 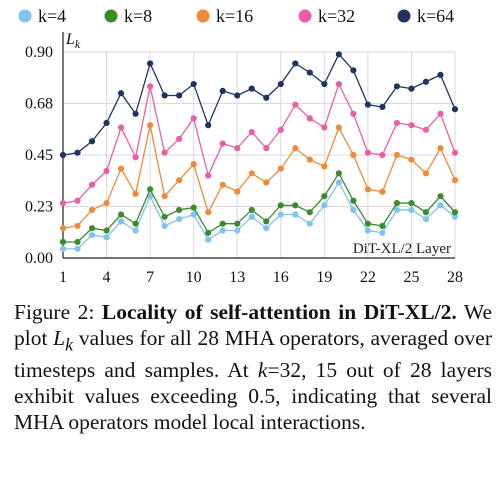 What do you see at coordinates (253, 325) in the screenshot?
I see `caption-text-1: We plot` at bounding box center [253, 325].